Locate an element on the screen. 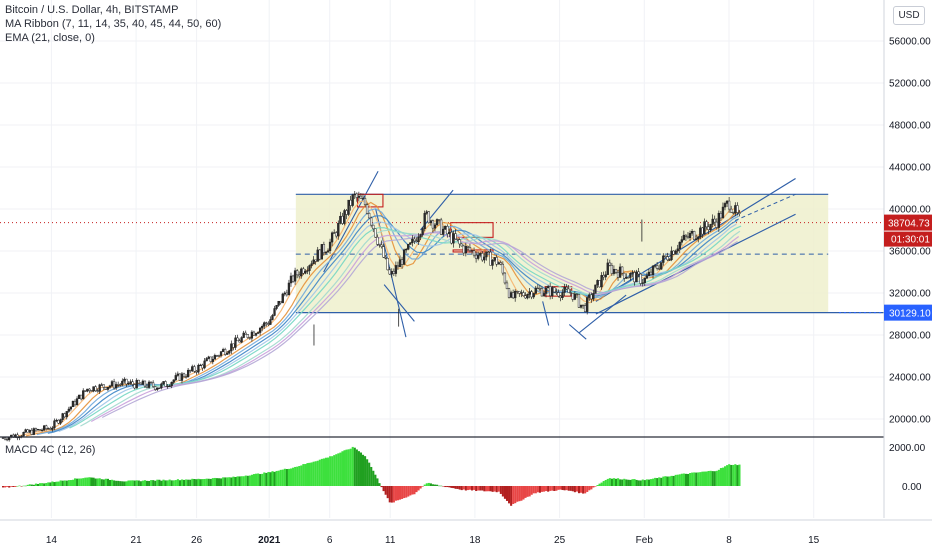 The width and height of the screenshot is (932, 555). macd-legend: MACD 4C (12, 26) is located at coordinates (50, 450).